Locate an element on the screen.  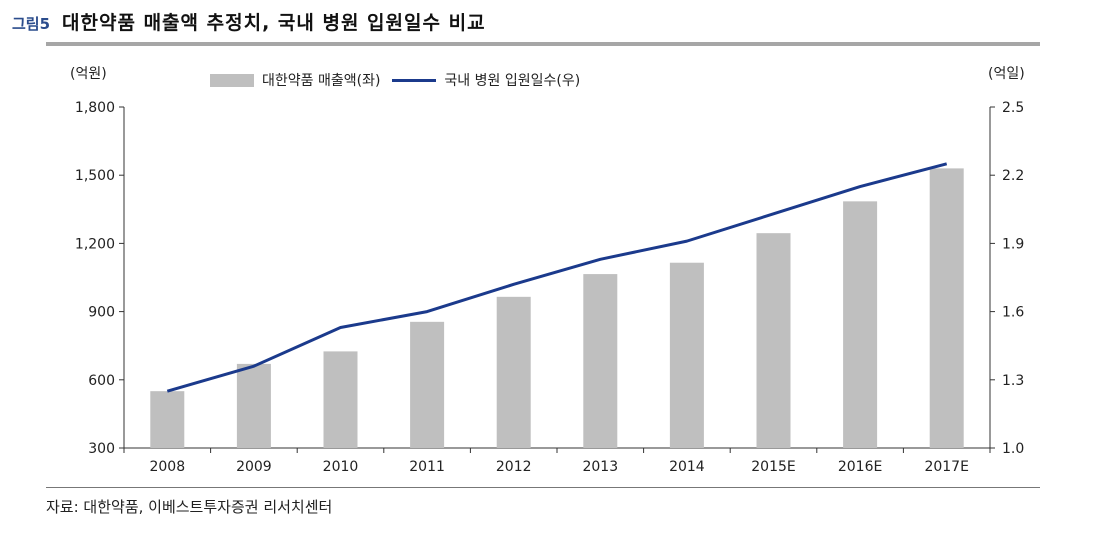
right-tick-label: 1.9 is located at coordinates (1013, 244).